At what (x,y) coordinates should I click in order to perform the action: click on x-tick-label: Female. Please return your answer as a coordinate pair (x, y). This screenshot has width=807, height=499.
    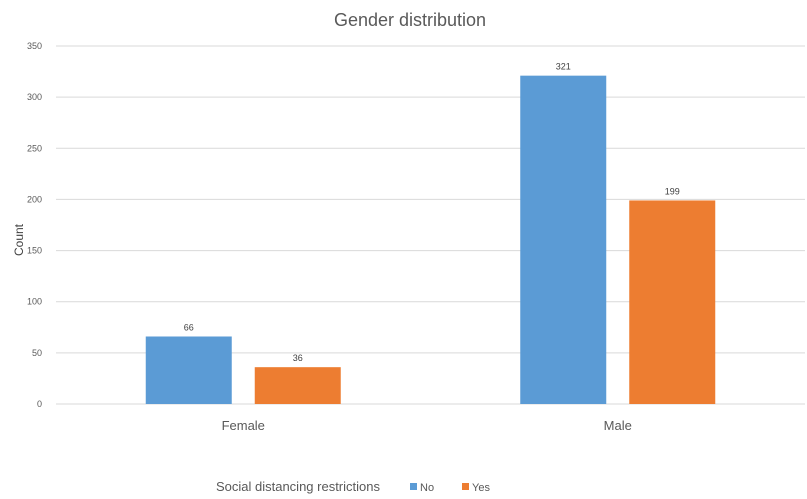
    Looking at the image, I should click on (243, 425).